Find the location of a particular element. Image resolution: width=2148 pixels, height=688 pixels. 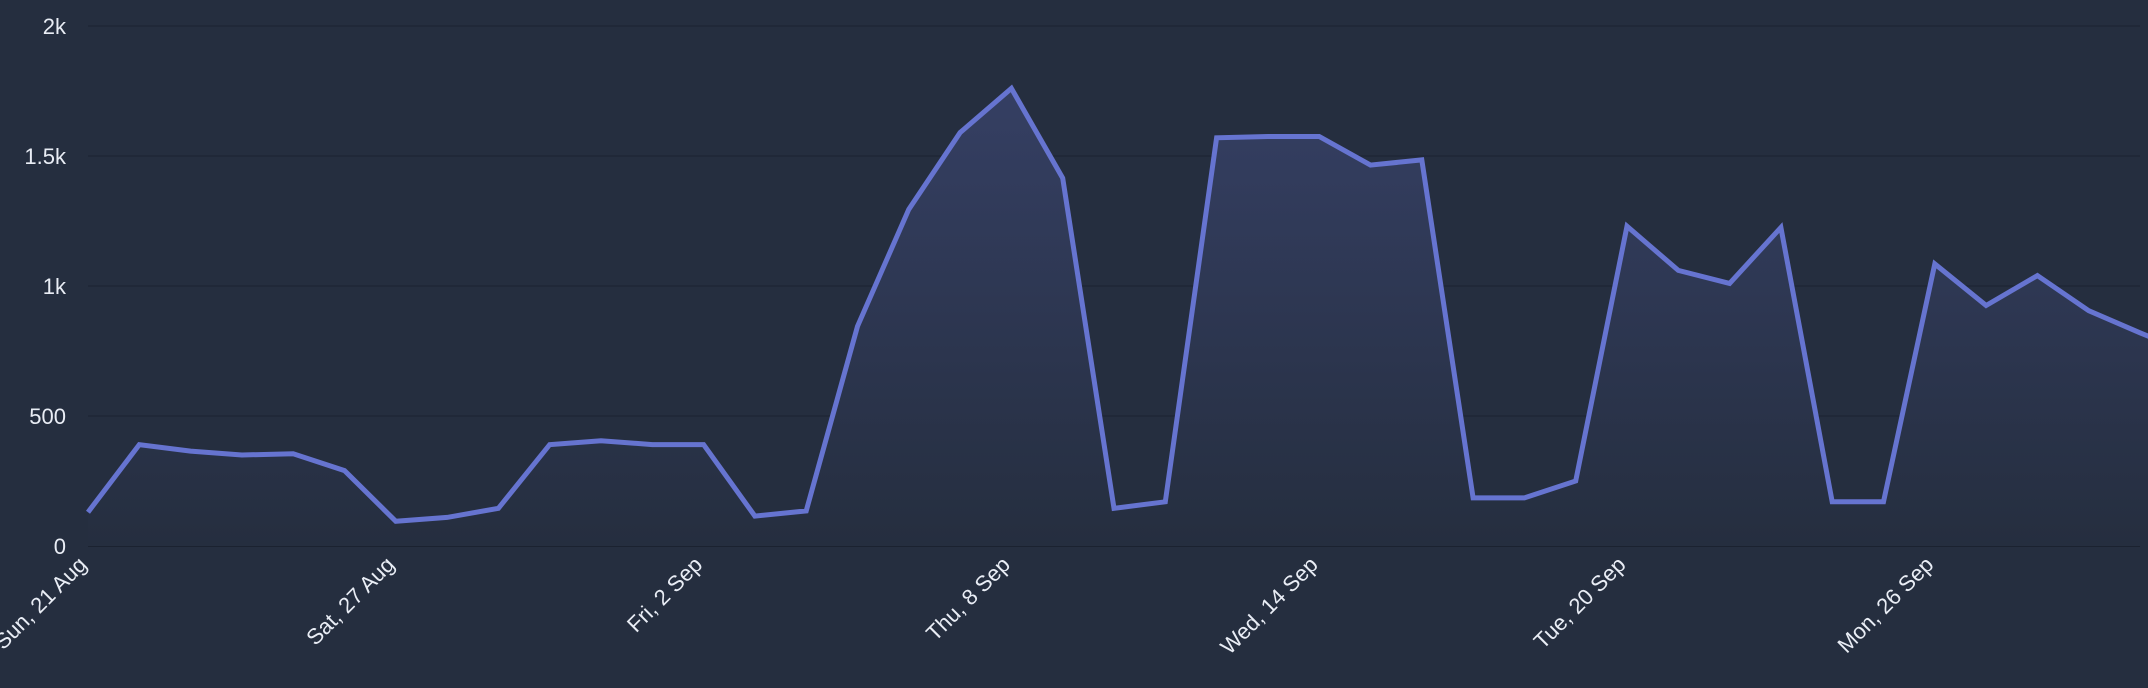

x-tick-label: Sun, 21 Aug is located at coordinates (46, 603).